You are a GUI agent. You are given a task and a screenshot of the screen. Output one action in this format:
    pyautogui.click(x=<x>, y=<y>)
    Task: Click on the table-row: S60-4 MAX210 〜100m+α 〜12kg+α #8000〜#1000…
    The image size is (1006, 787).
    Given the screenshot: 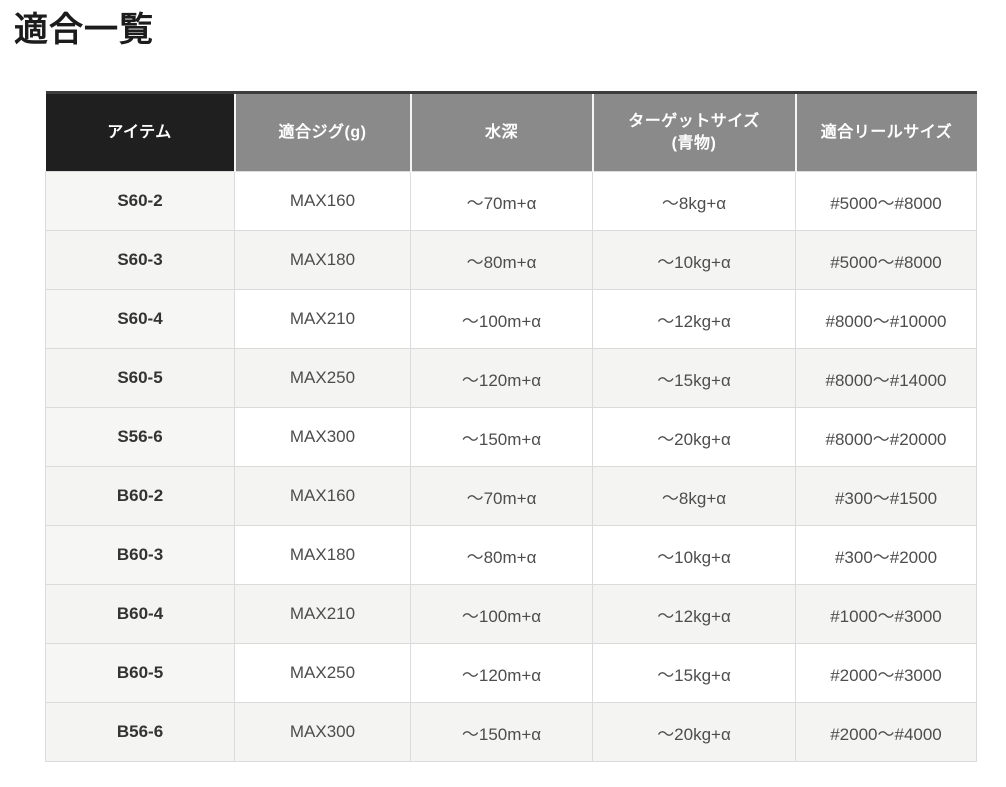 What is the action you would take?
    pyautogui.click(x=511, y=319)
    